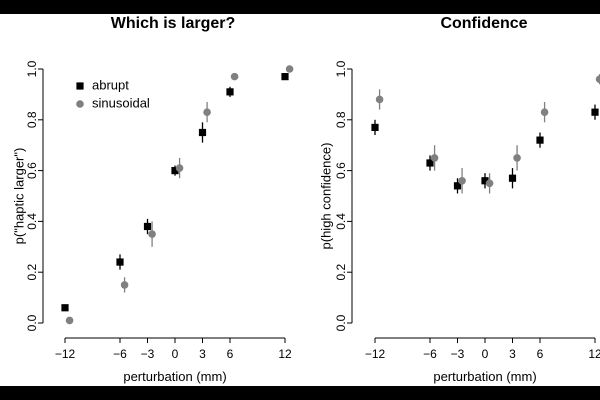 The width and height of the screenshot is (600, 400). Describe the element at coordinates (485, 149) in the screenshot. I see `series-abrupt` at that location.